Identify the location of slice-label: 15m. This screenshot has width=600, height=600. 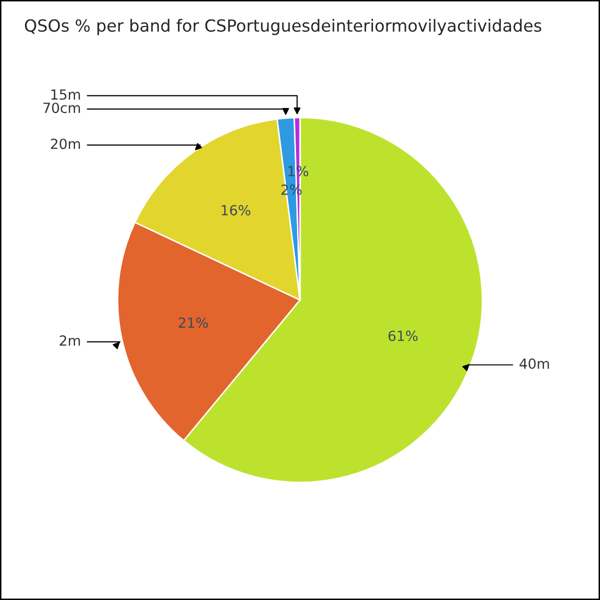
(65, 94).